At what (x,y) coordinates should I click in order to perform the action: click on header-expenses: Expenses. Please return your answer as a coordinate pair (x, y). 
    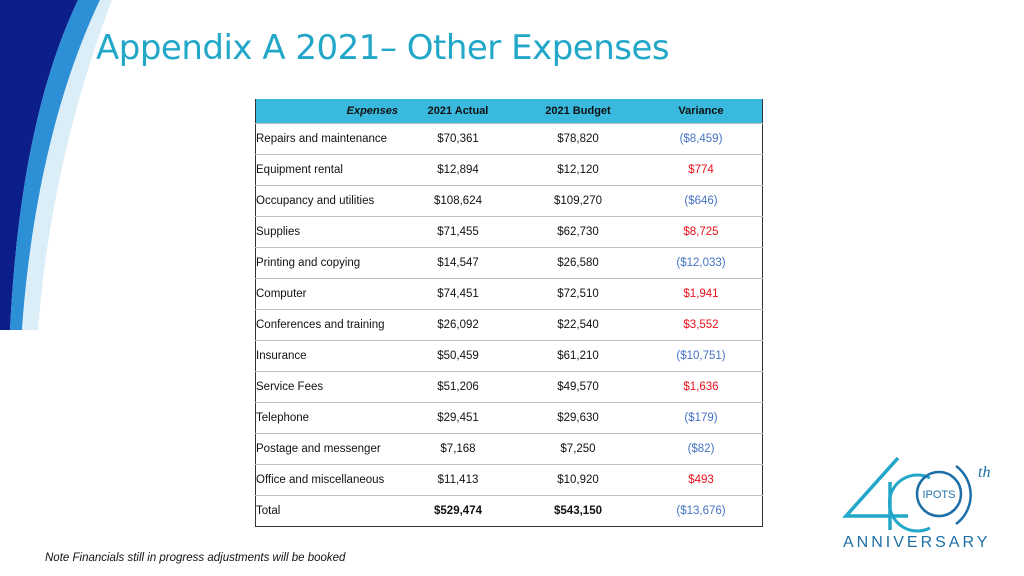
    Looking at the image, I should click on (372, 110).